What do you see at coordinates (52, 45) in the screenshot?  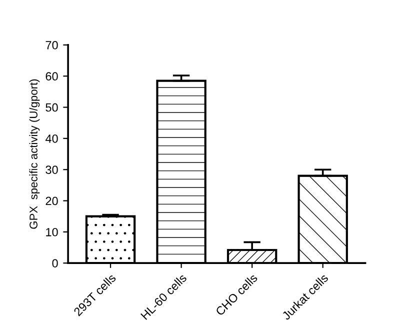 I see `y-tick-label: 70` at bounding box center [52, 45].